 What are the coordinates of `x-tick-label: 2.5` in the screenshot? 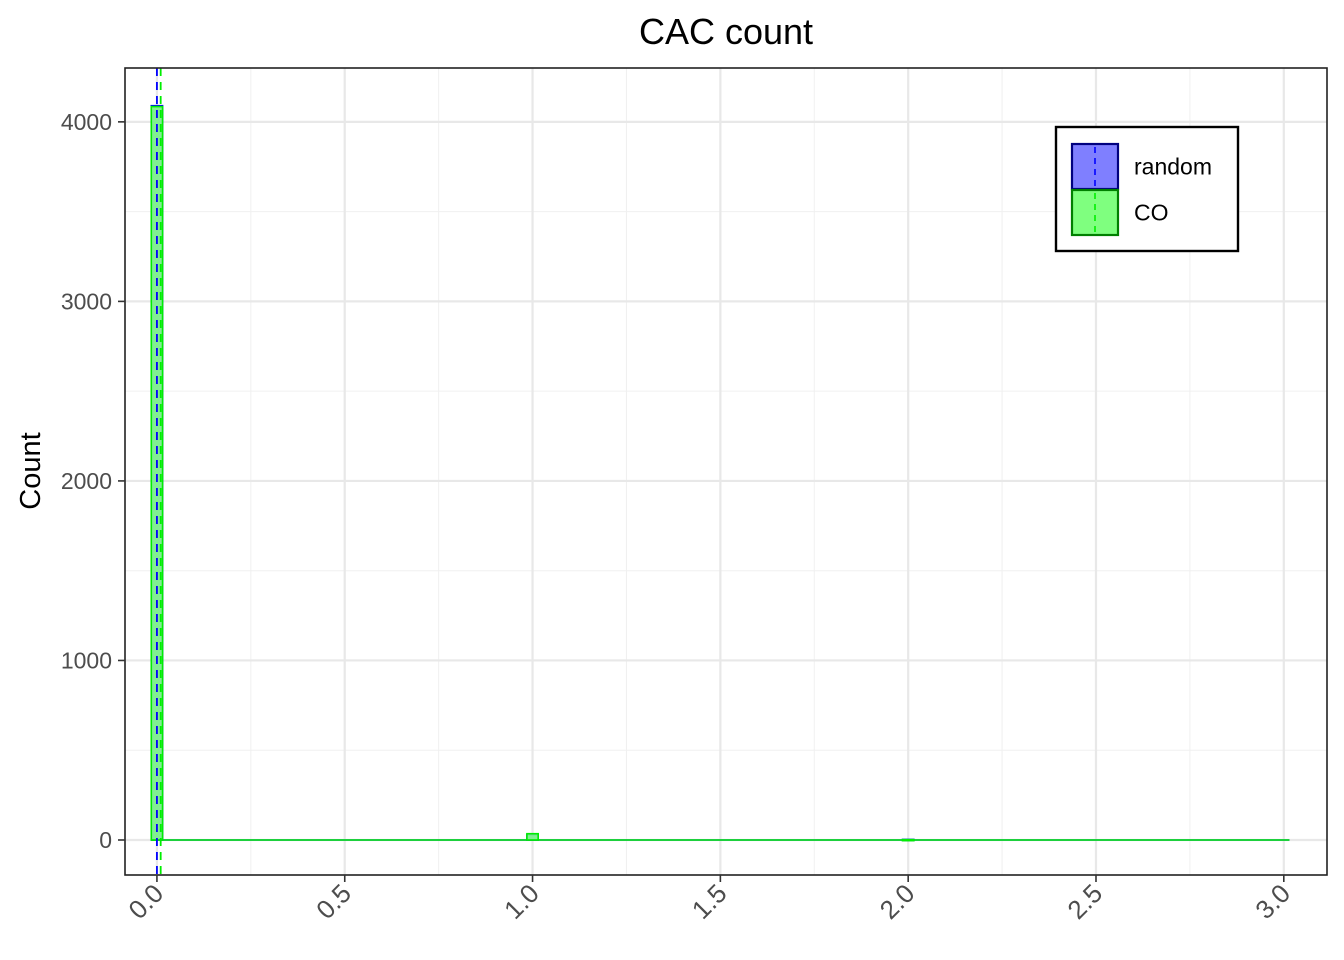 It's located at (1084, 901).